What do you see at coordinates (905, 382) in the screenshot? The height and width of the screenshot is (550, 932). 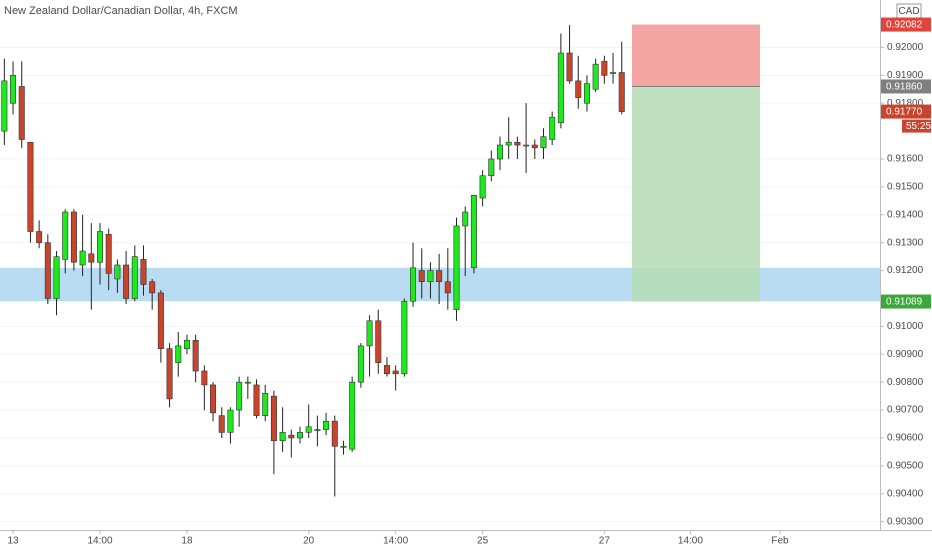 I see `y-tick-label: 0.90800` at bounding box center [905, 382].